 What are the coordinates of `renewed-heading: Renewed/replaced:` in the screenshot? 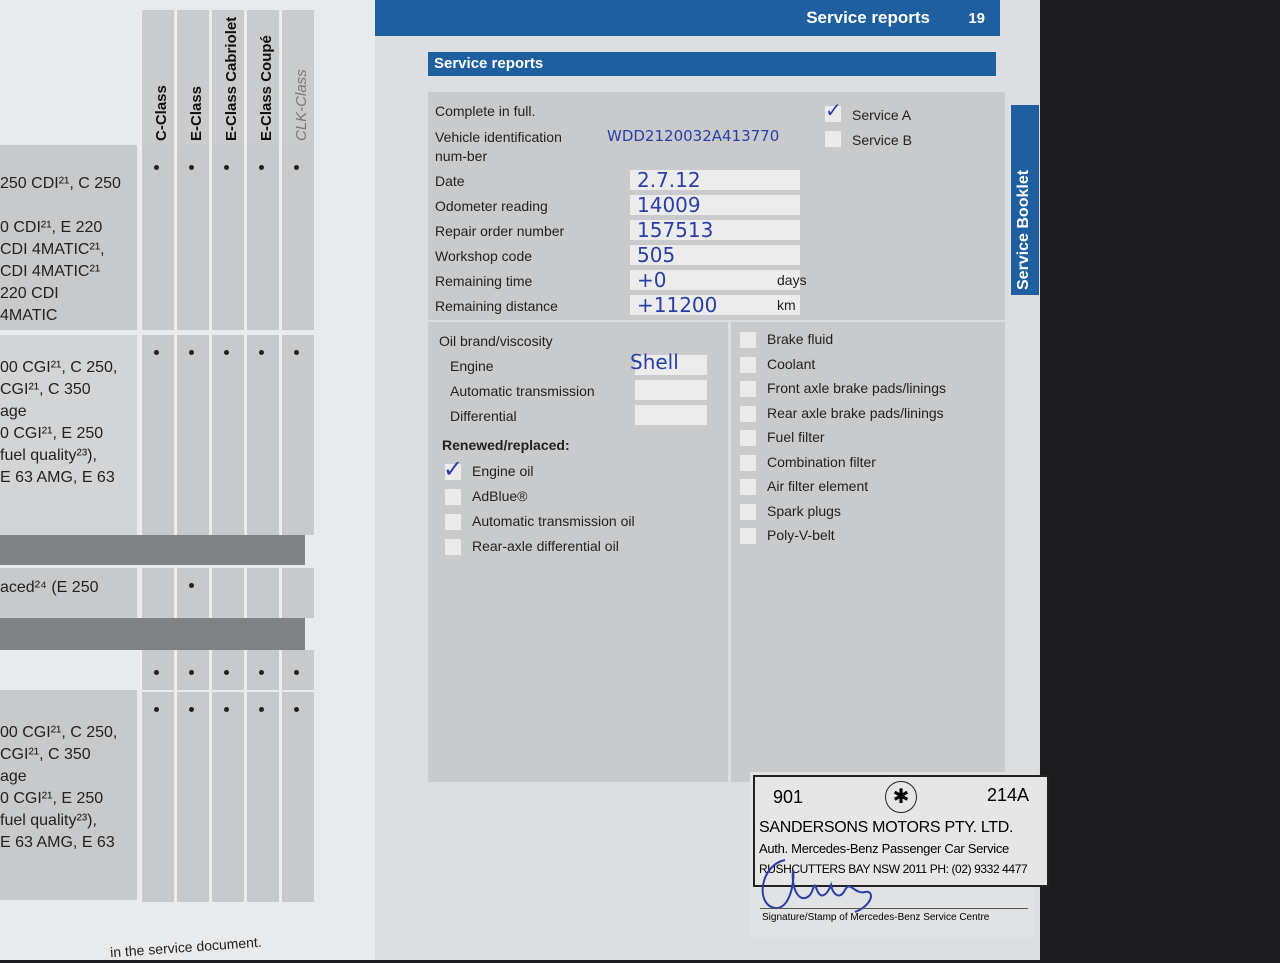 It's located at (506, 445).